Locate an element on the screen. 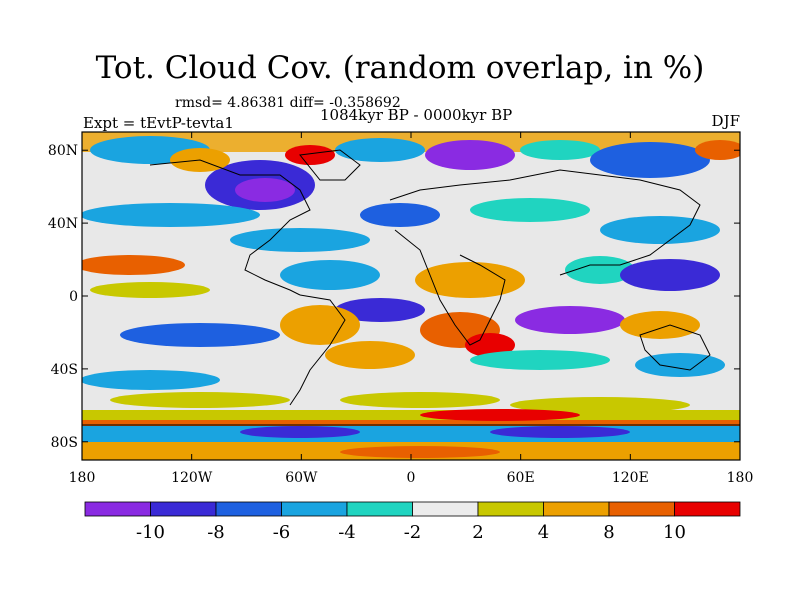  colorbar-label: 10 is located at coordinates (674, 532).